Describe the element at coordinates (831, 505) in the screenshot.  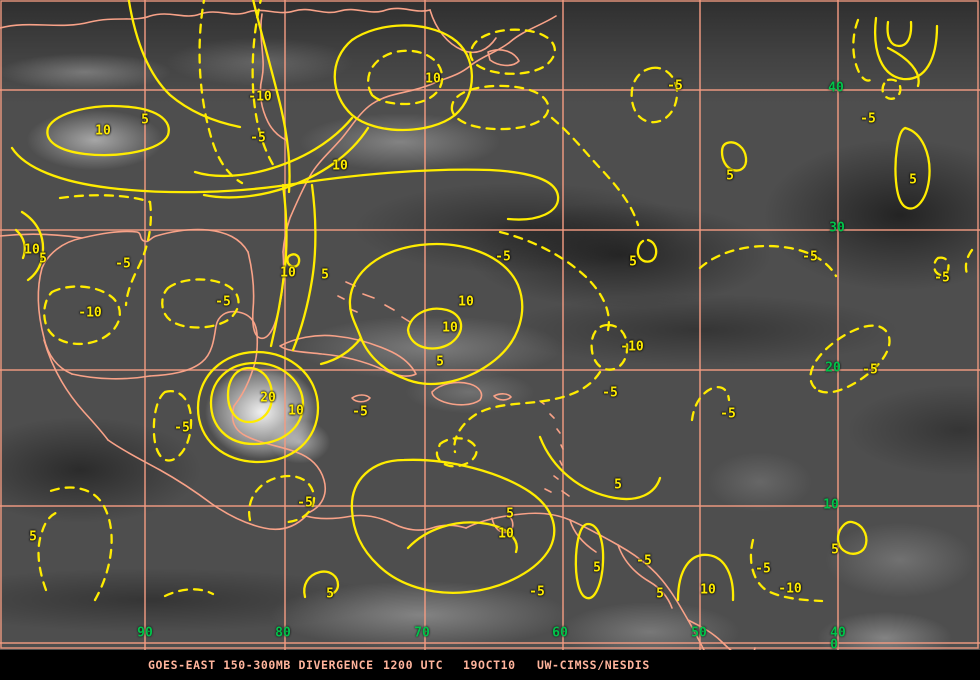
I see `latitude-label: 10` at that location.